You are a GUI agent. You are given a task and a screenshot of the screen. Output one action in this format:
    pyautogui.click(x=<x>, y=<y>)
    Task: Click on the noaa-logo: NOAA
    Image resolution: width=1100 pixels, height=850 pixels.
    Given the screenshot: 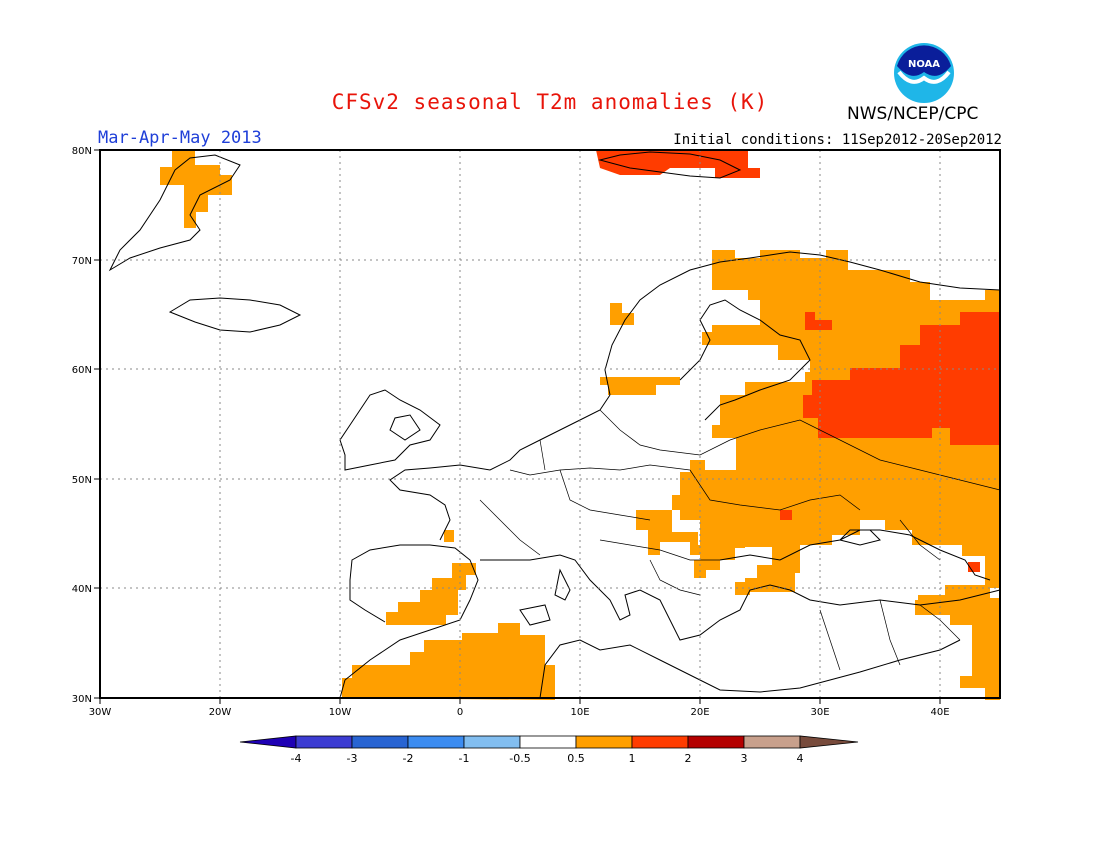 What is the action you would take?
    pyautogui.click(x=924, y=73)
    